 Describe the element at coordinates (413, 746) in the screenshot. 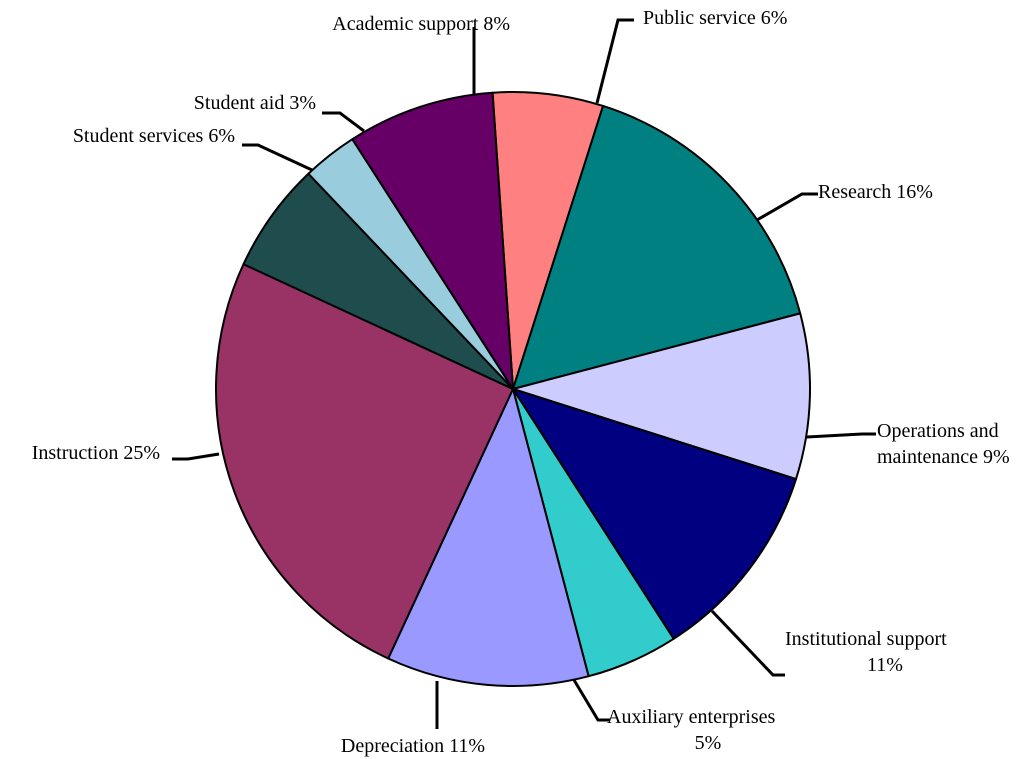

I see `slice-label-depreciation: Depreciation 11%` at that location.